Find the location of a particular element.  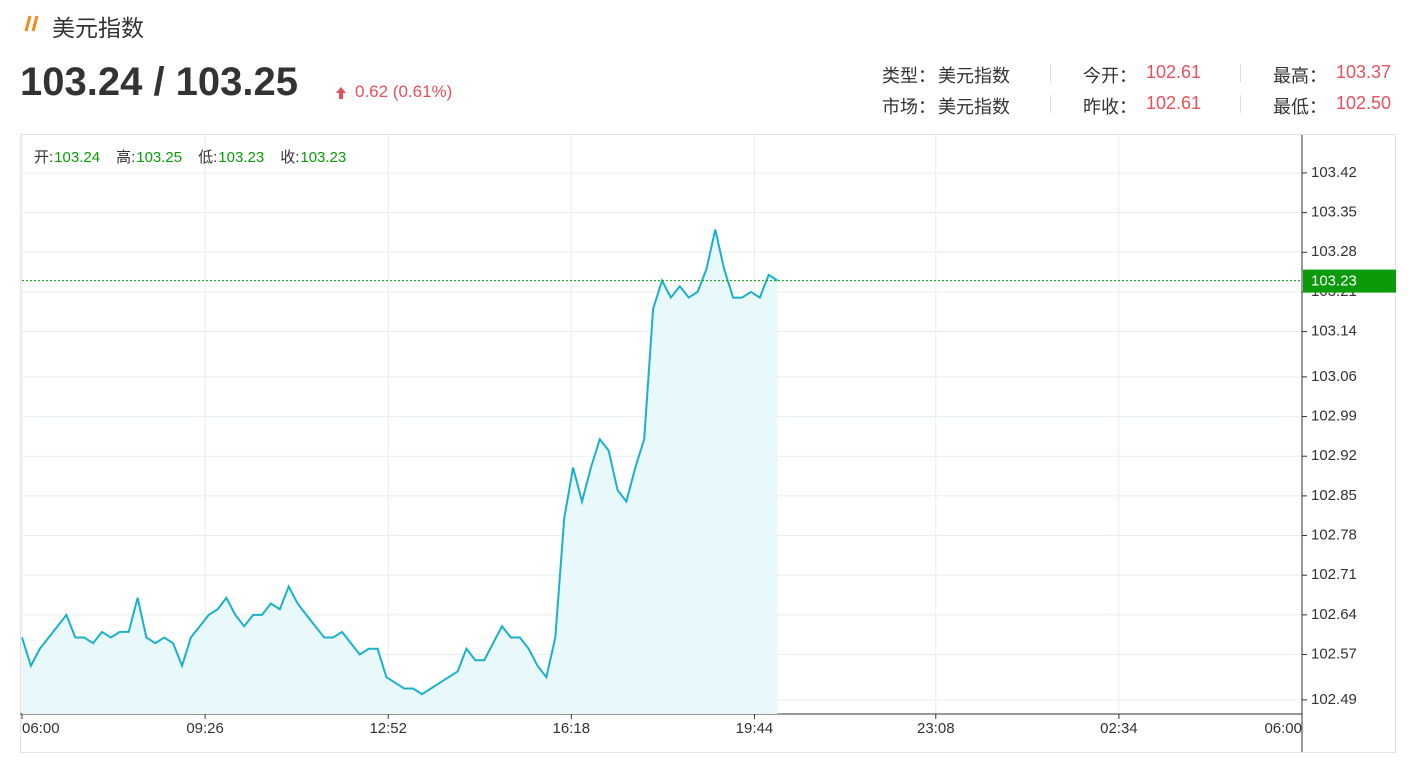

y-tick-label: 102.57 is located at coordinates (1334, 653).